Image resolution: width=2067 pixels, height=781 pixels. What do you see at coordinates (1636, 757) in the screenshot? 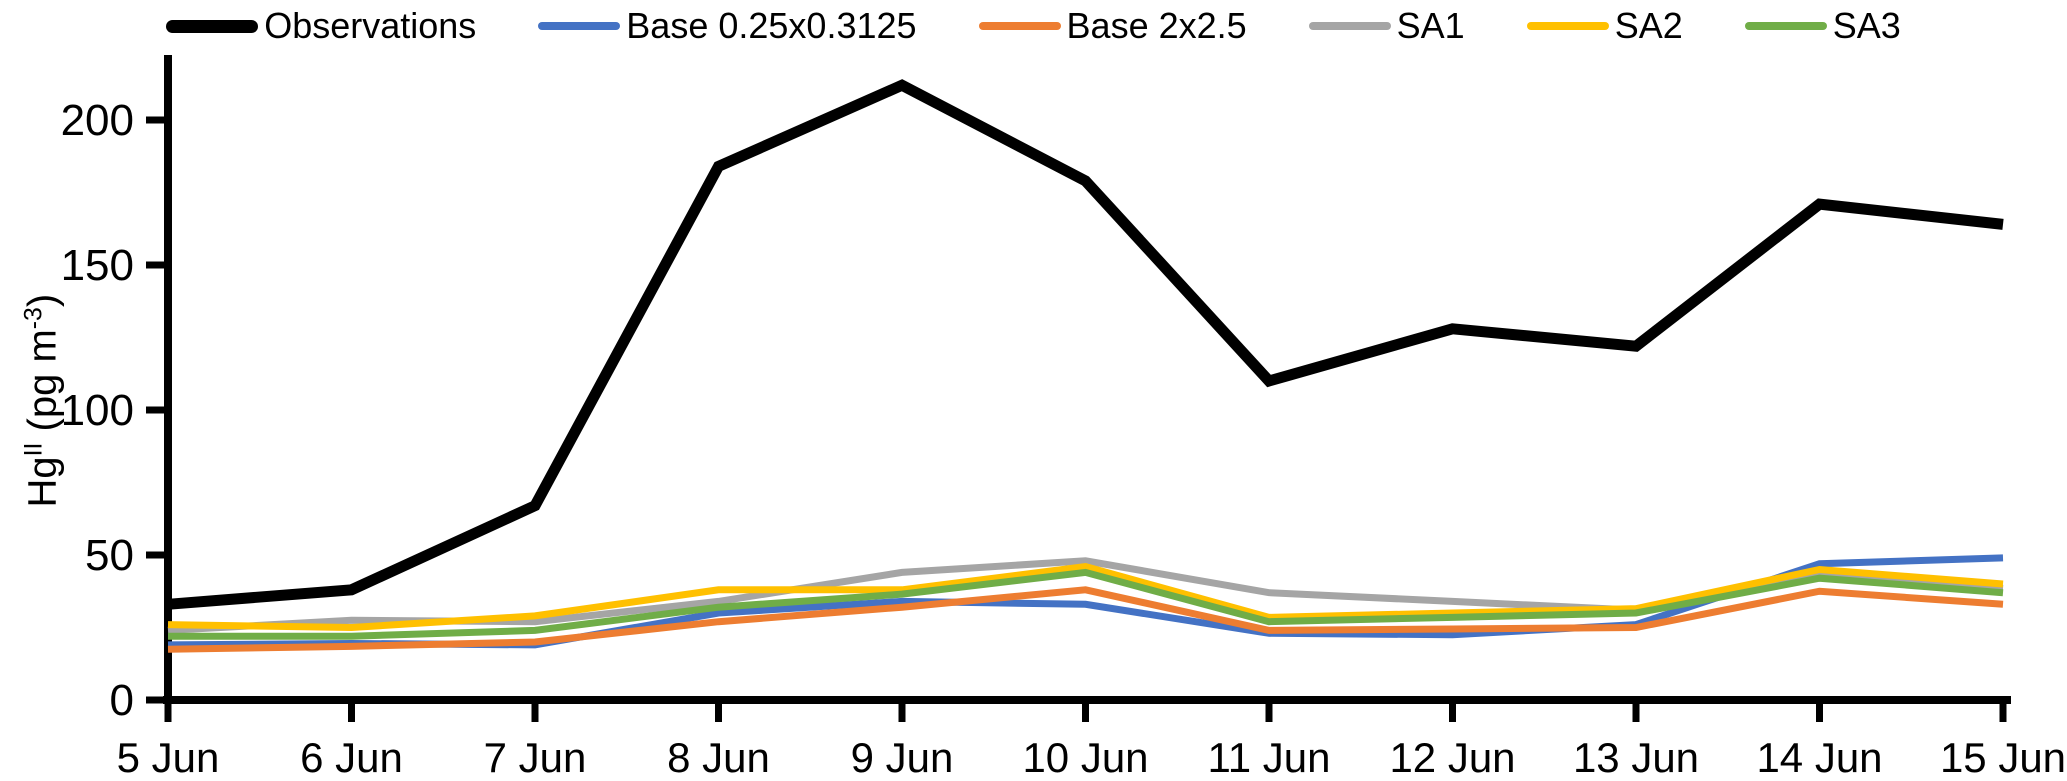
I see `x-tick-label: 13 Jun` at bounding box center [1636, 757].